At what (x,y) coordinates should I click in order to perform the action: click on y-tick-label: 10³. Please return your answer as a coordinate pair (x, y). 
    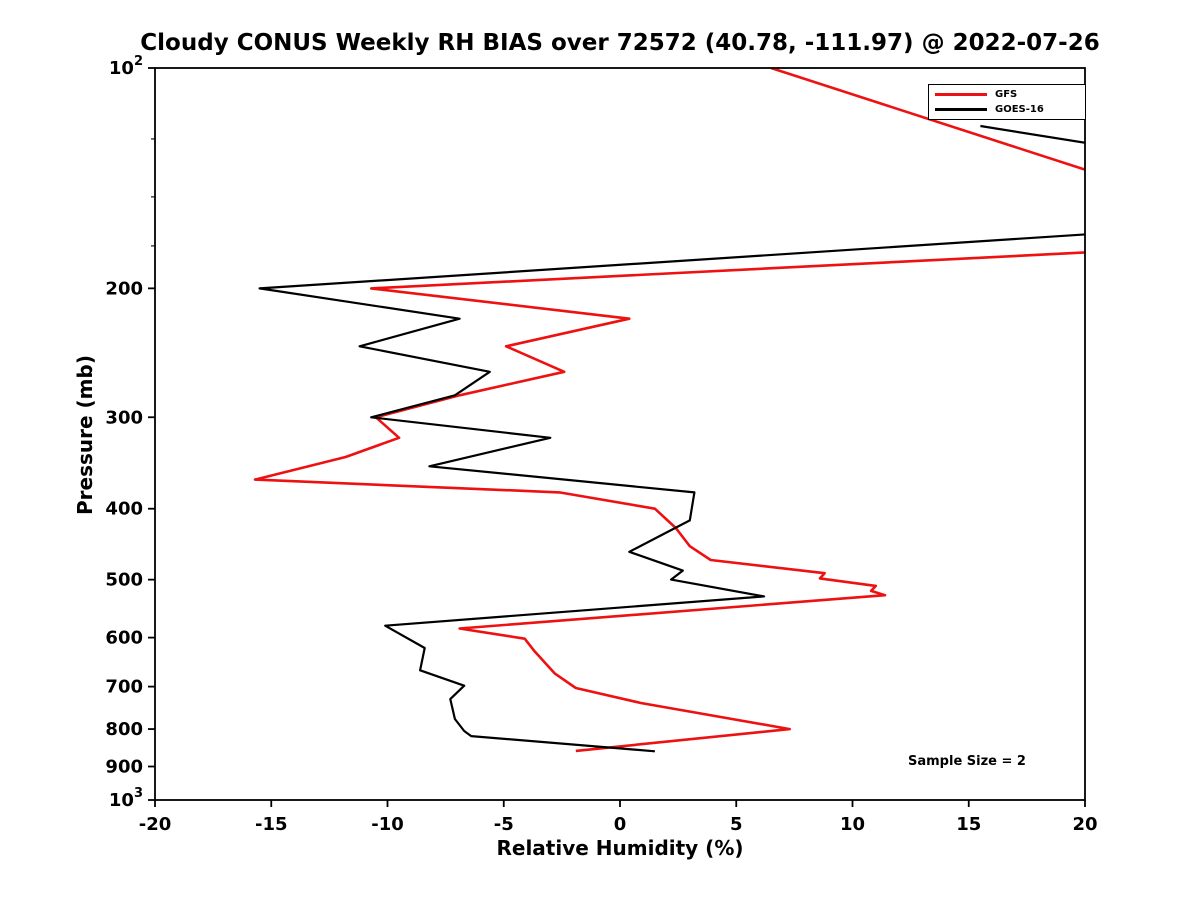
    Looking at the image, I should click on (126, 798).